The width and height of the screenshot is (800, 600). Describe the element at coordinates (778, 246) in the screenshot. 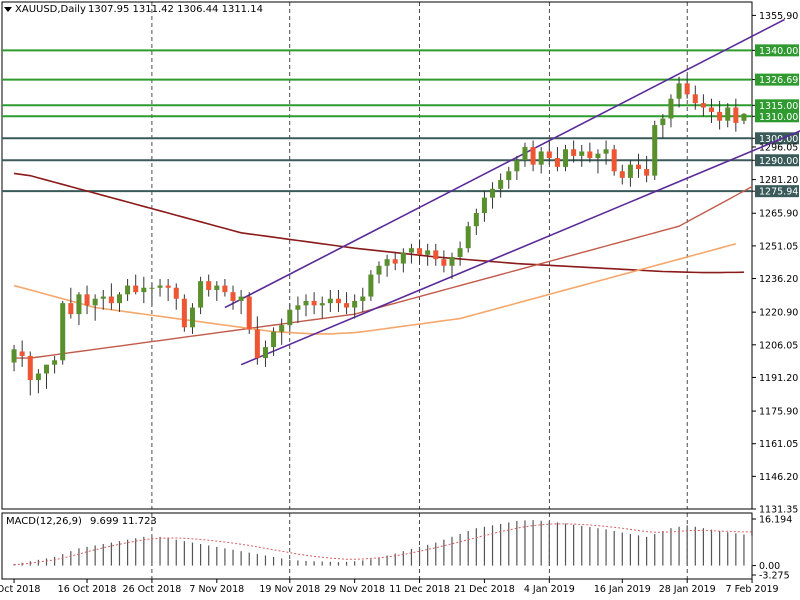

I see `y-tick-label: 1251.05` at that location.